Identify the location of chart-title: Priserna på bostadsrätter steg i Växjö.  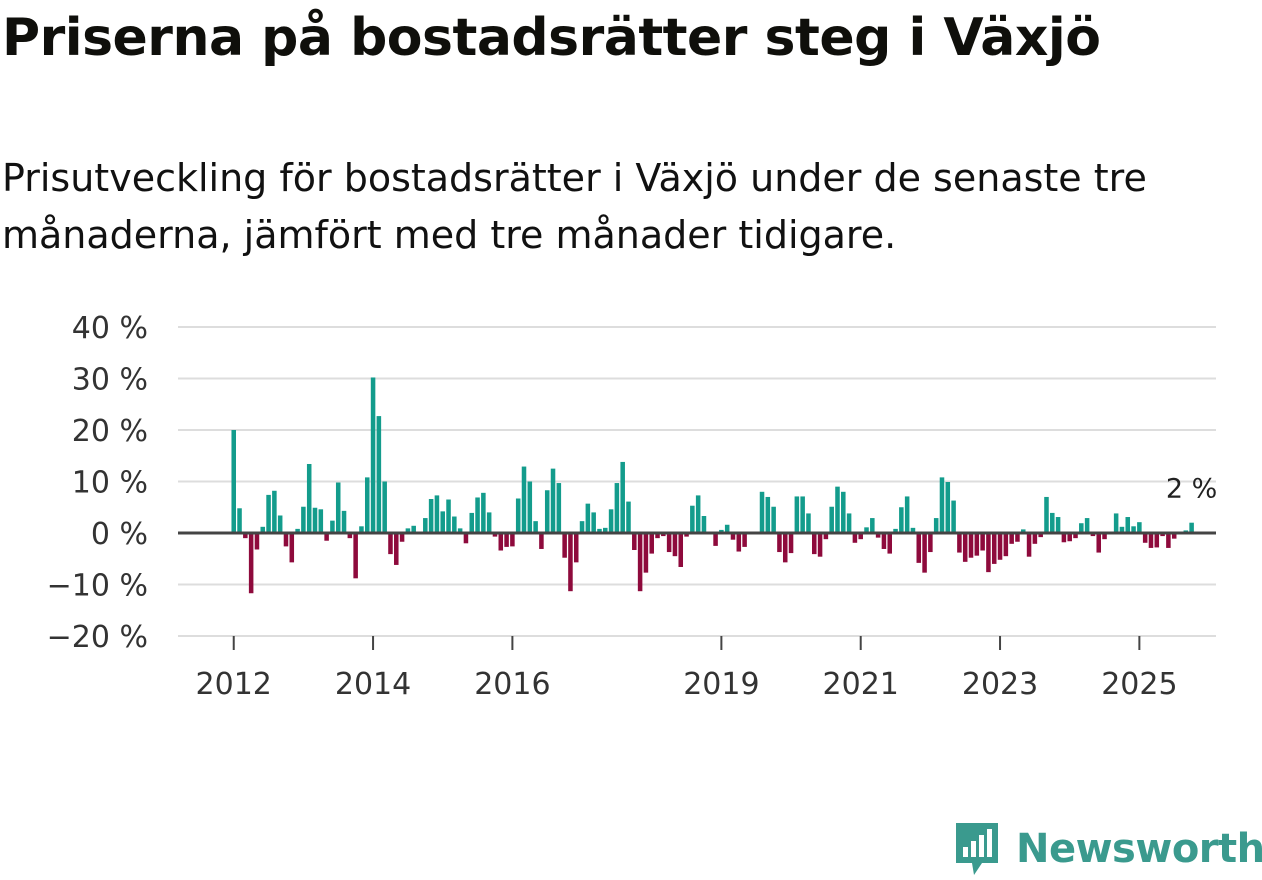
(551, 38).